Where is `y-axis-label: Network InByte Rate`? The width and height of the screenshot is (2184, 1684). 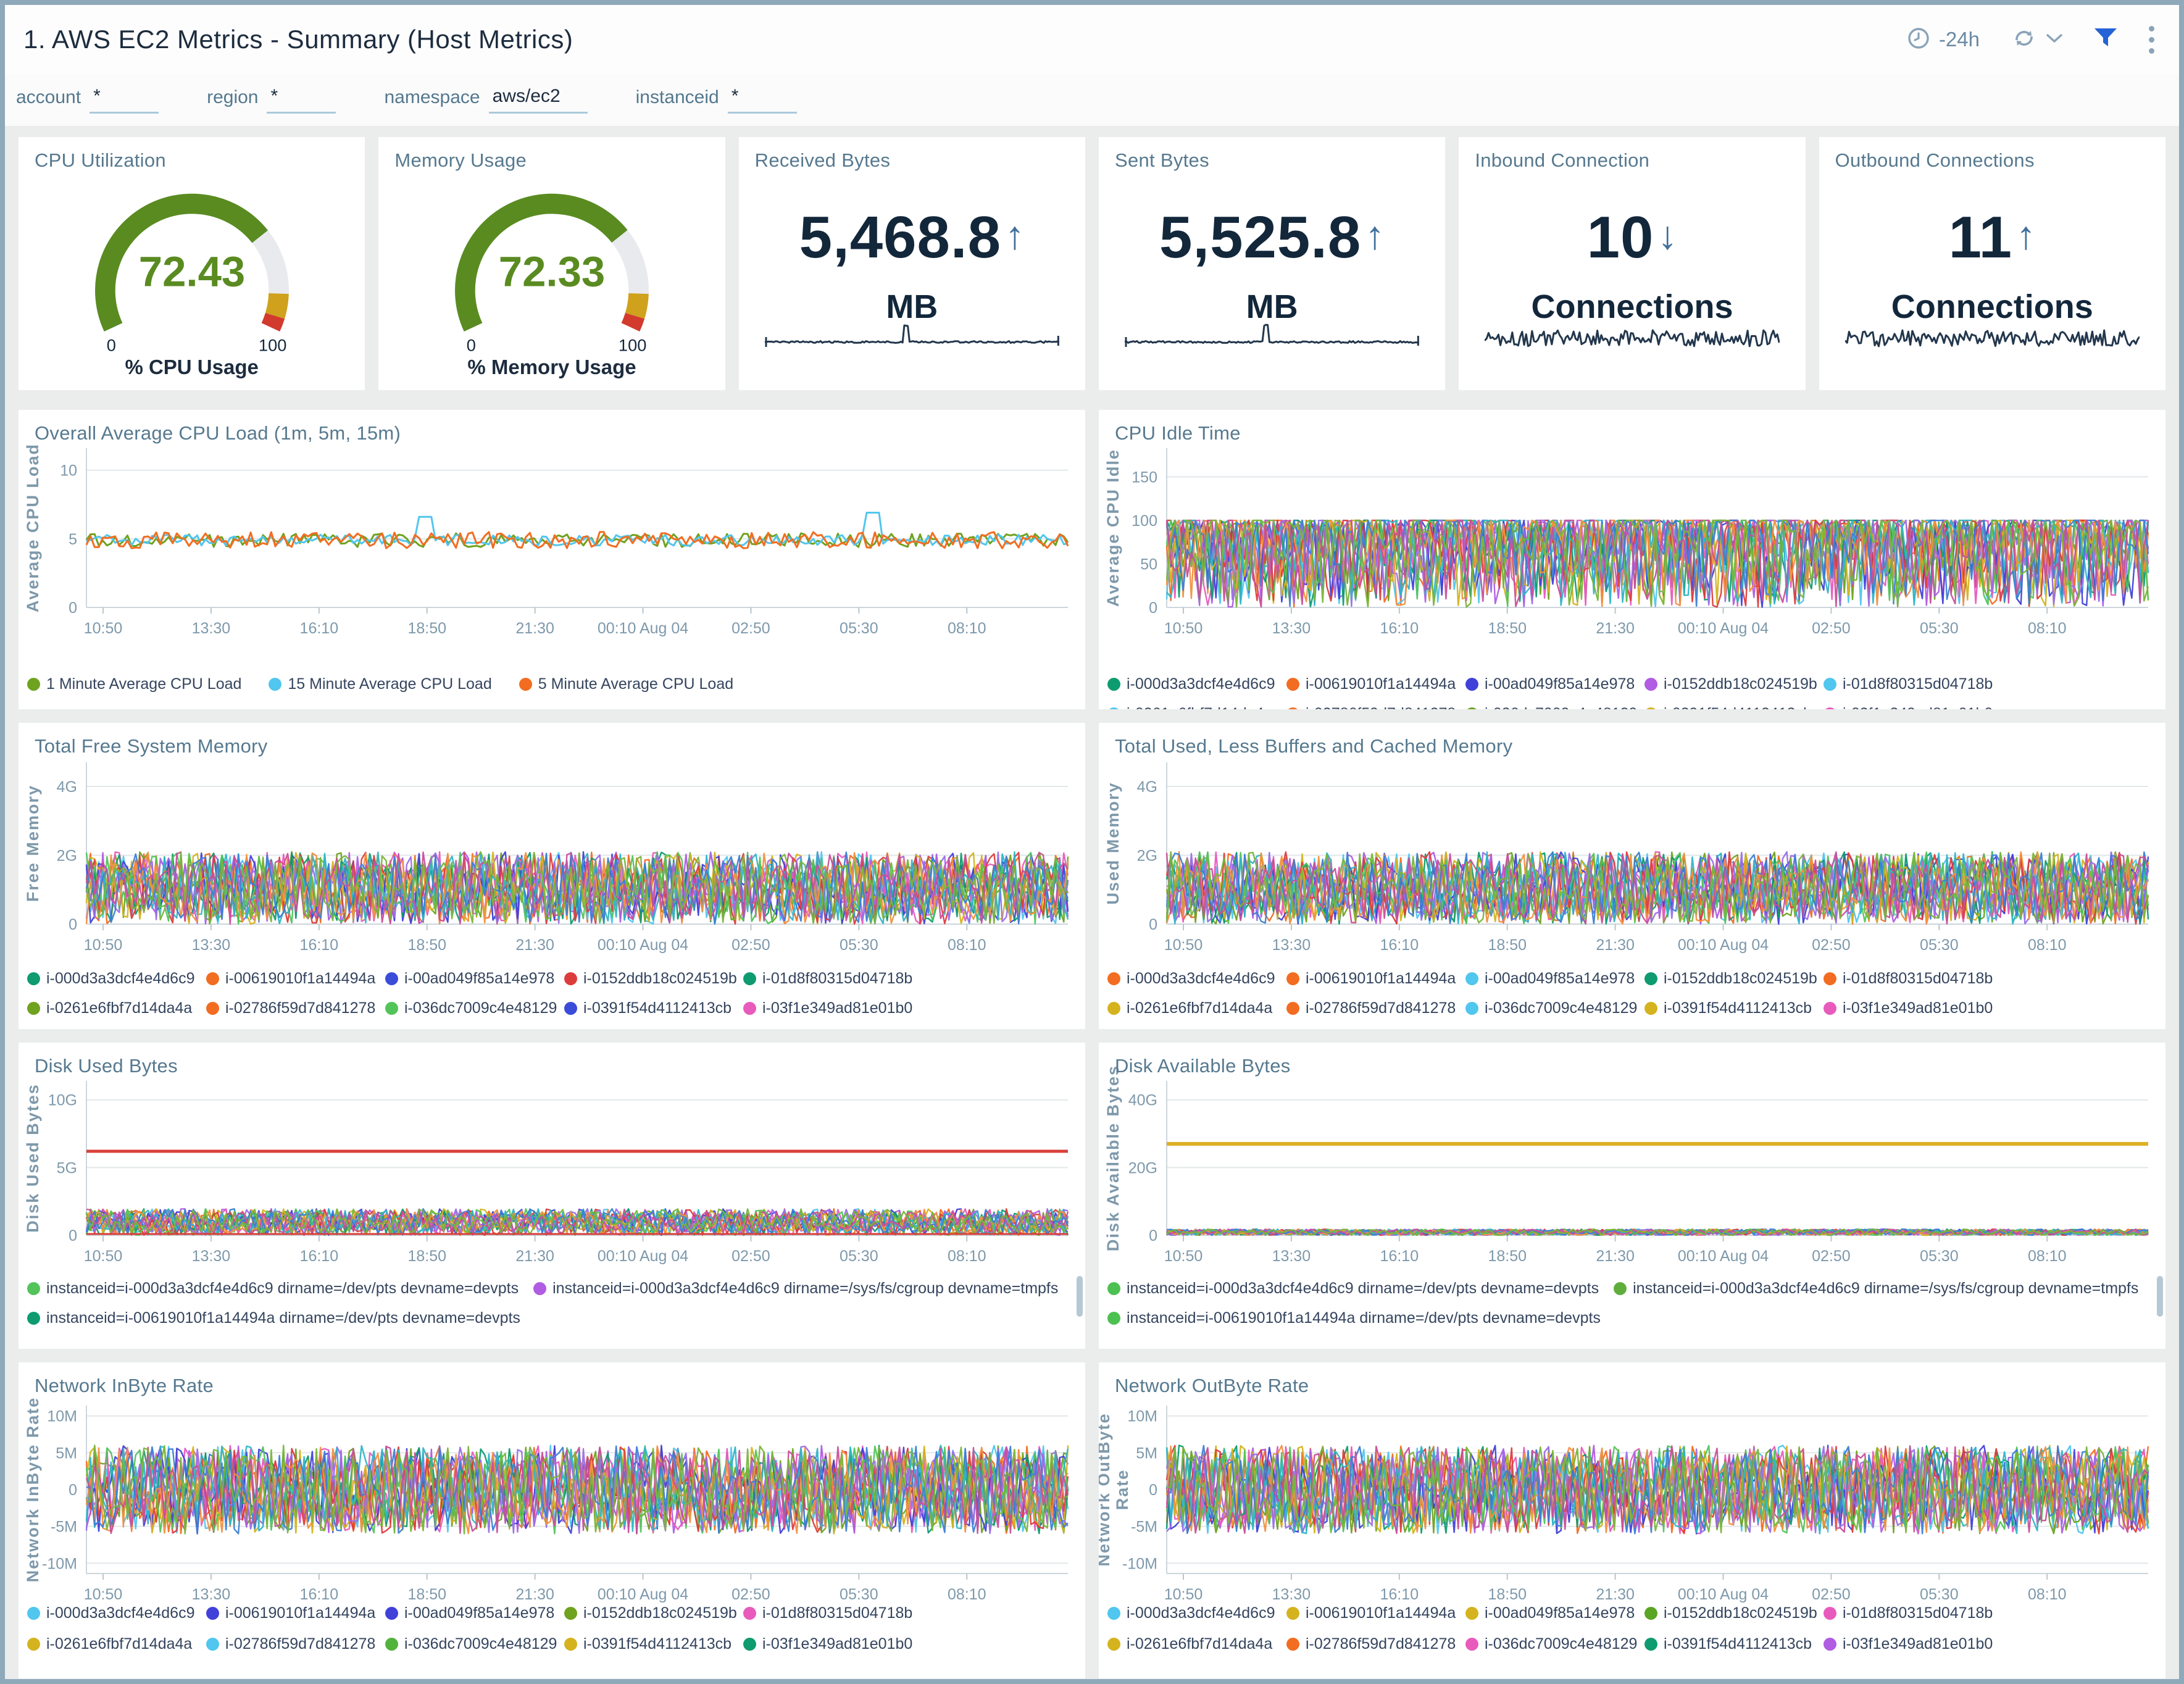 y-axis-label: Network InByte Rate is located at coordinates (32, 1490).